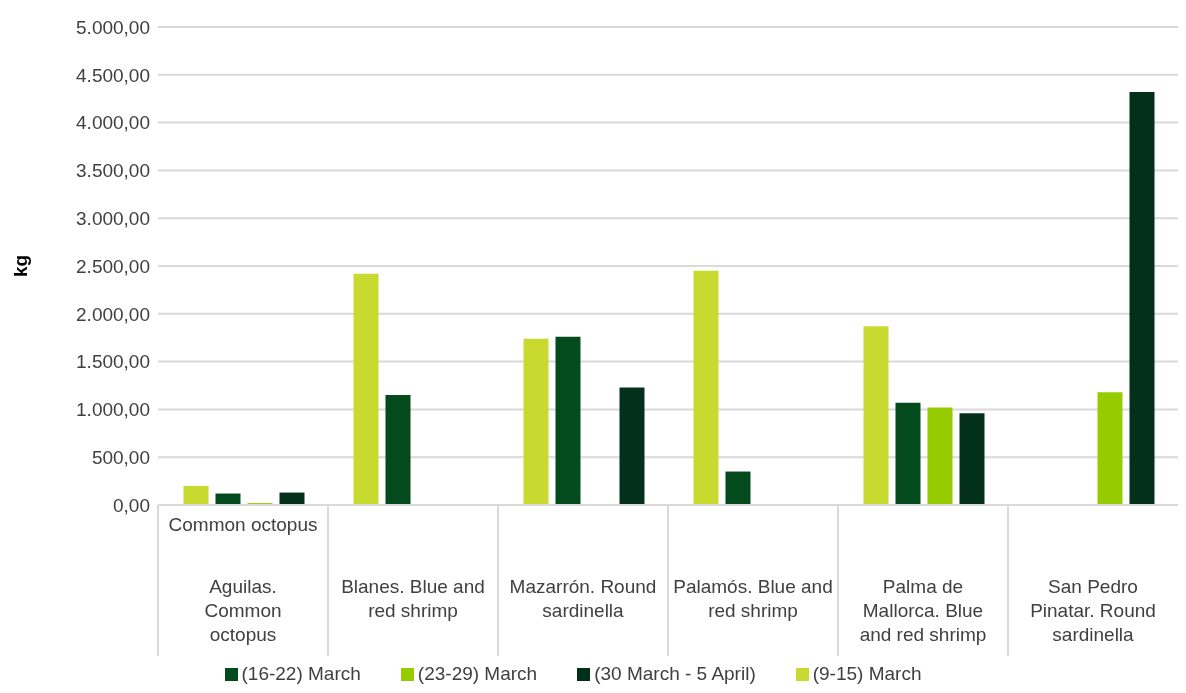 This screenshot has width=1186, height=693. What do you see at coordinates (1093, 610) in the screenshot?
I see `x-tick-label: San Pedro Pinatar. Round sardinella` at bounding box center [1093, 610].